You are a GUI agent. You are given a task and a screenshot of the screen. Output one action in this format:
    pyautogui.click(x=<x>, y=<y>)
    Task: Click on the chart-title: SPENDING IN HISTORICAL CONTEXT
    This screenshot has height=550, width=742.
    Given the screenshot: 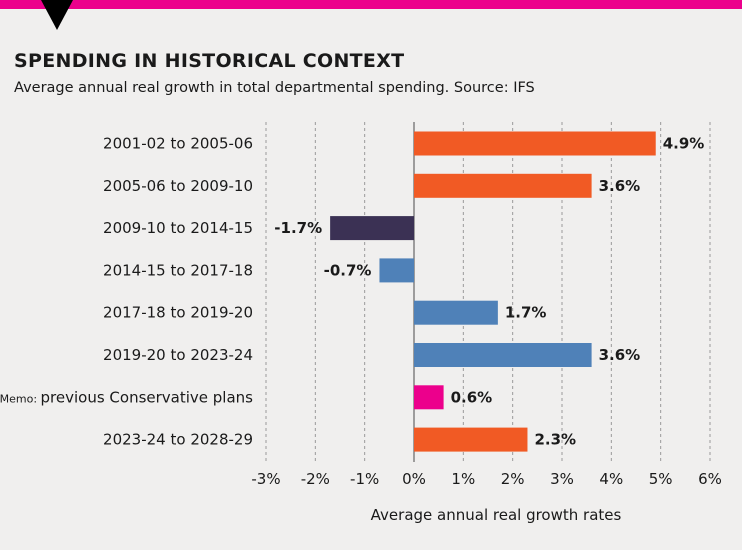 What is the action you would take?
    pyautogui.click(x=209, y=61)
    